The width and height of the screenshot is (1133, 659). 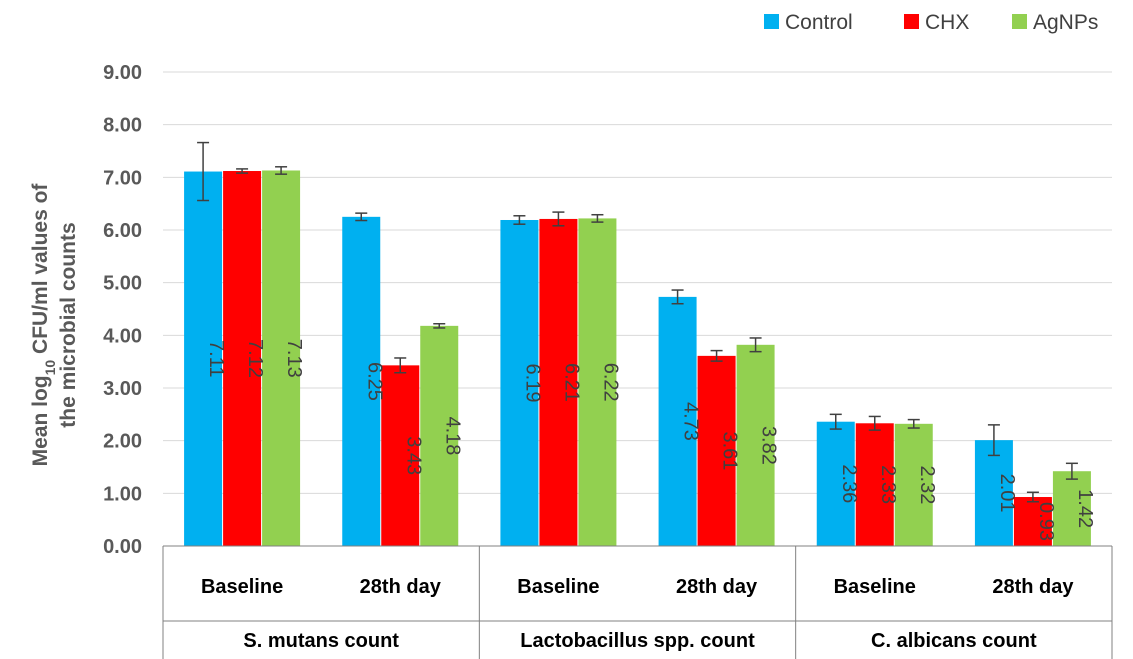 I want to click on data-label: 6.22, so click(x=610, y=382).